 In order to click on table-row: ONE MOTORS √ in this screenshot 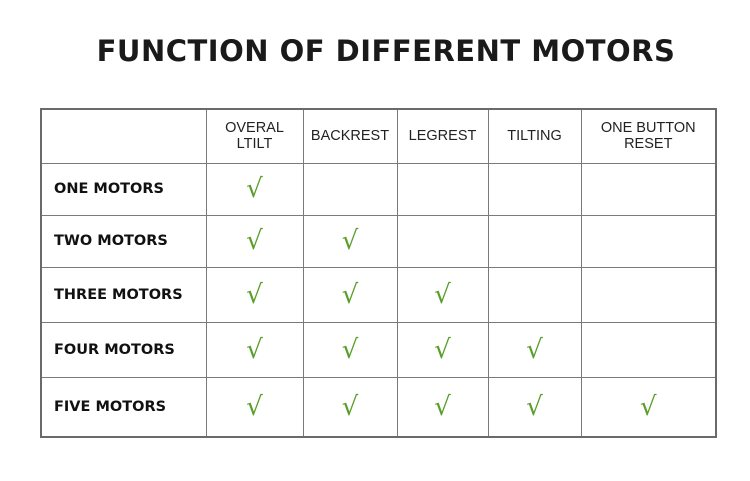, I will do `click(378, 189)`.